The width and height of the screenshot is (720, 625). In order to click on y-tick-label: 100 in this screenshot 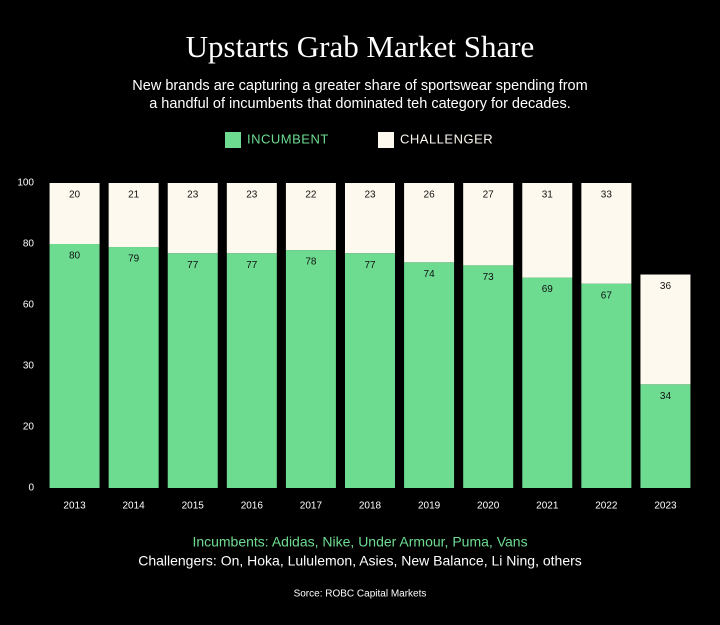, I will do `click(25, 183)`.